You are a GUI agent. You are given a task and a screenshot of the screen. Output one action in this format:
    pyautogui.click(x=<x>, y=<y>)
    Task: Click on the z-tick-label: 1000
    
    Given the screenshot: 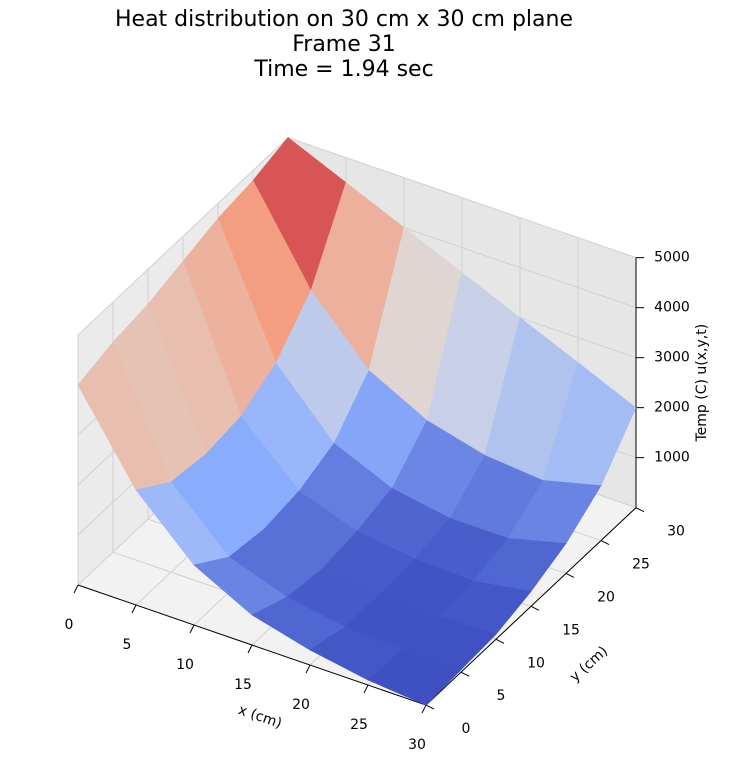 What is the action you would take?
    pyautogui.click(x=672, y=458)
    